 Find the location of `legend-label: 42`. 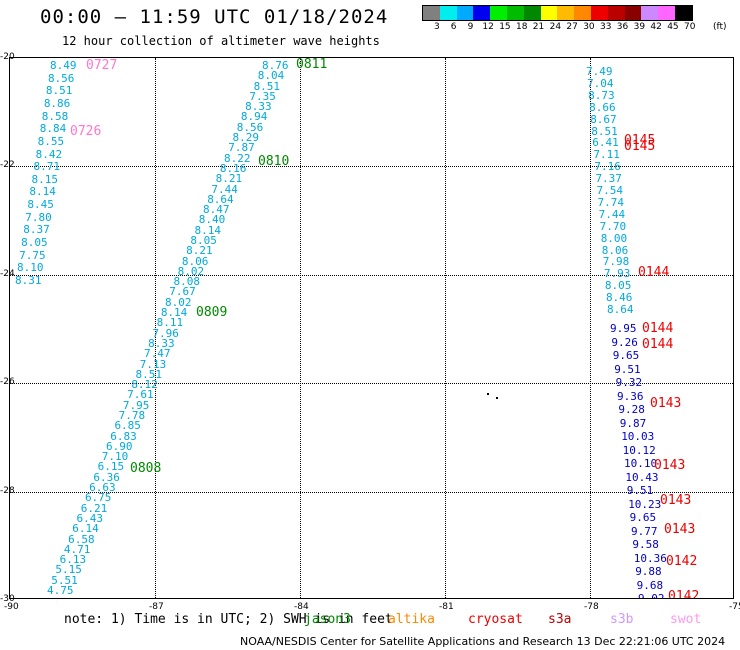

legend-label: 42 is located at coordinates (656, 27).